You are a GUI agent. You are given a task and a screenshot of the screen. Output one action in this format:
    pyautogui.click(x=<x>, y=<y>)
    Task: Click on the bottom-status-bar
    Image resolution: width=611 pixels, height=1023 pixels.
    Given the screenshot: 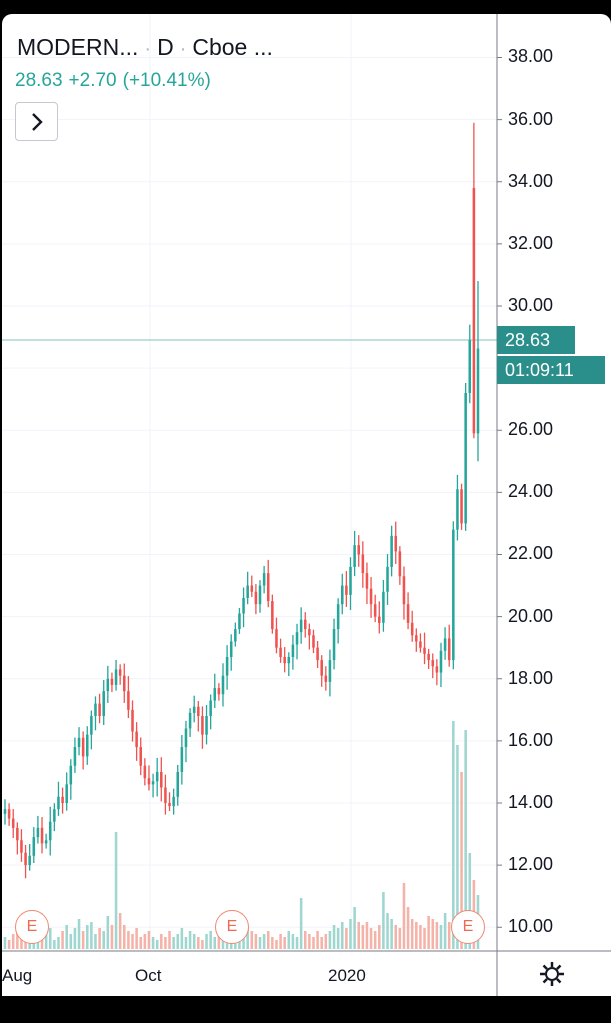 What is the action you would take?
    pyautogui.click(x=305, y=1009)
    